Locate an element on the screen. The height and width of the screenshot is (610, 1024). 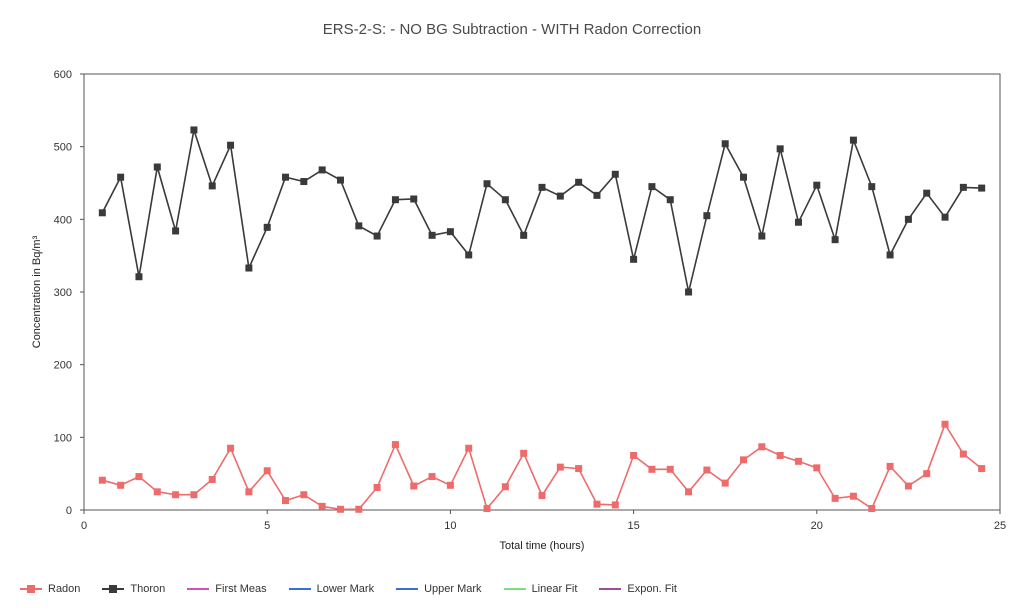
x-axis: 0 5 10 15 20 25 is located at coordinates (543, 521).